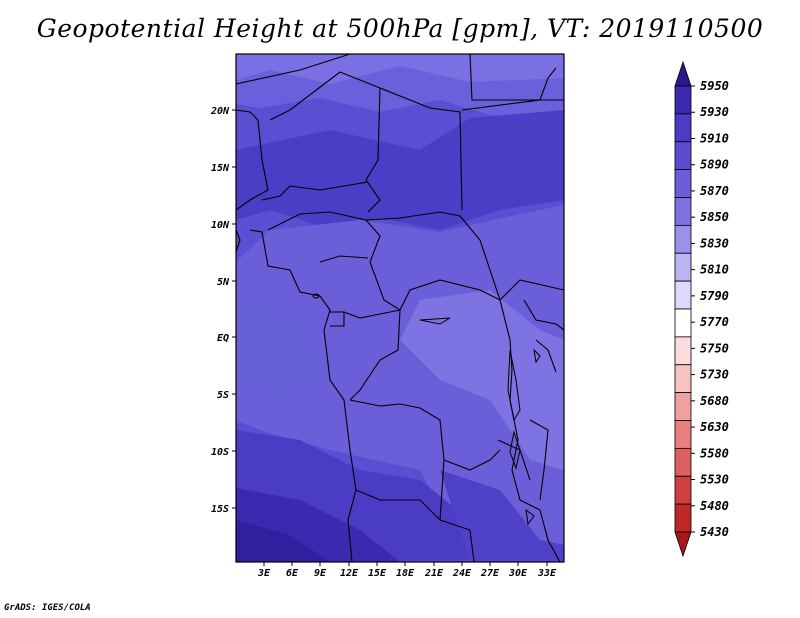 The height and width of the screenshot is (618, 800). I want to click on lon-label: 24E, so click(462, 573).